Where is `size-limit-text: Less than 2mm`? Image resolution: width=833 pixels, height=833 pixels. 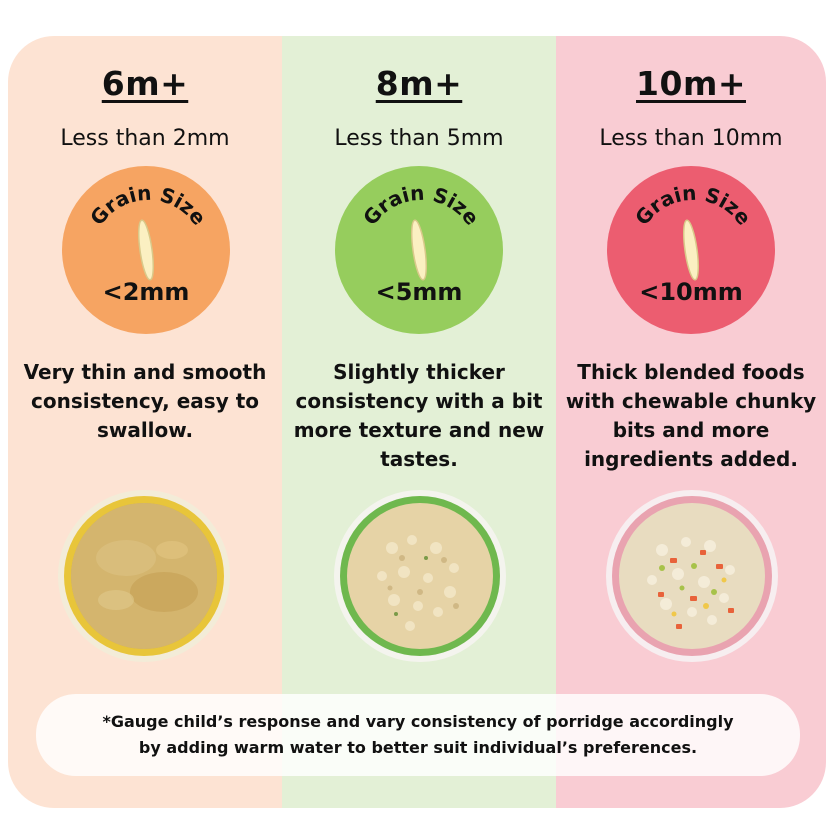
size-limit-text: Less than 2mm is located at coordinates (145, 138).